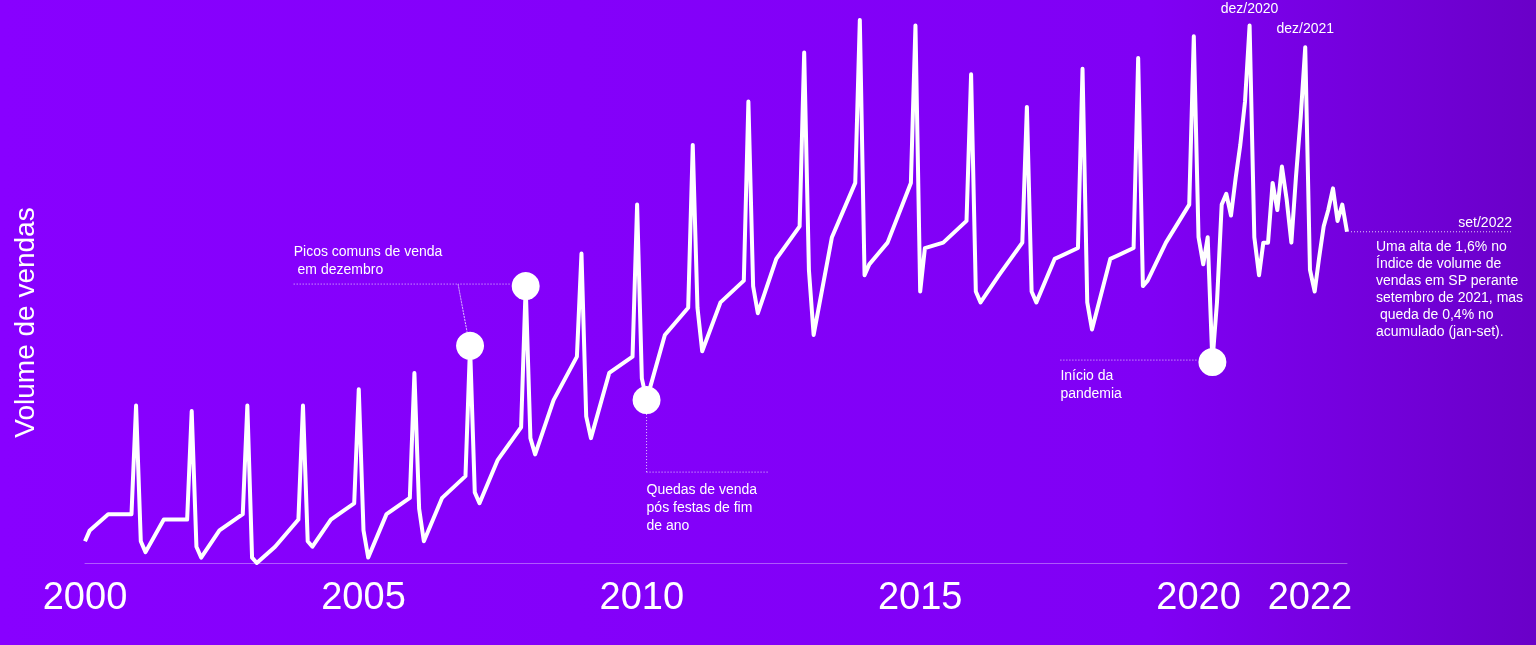 This screenshot has height=645, width=1536. I want to click on y-axis-title: Volume de vendas, so click(24, 322).